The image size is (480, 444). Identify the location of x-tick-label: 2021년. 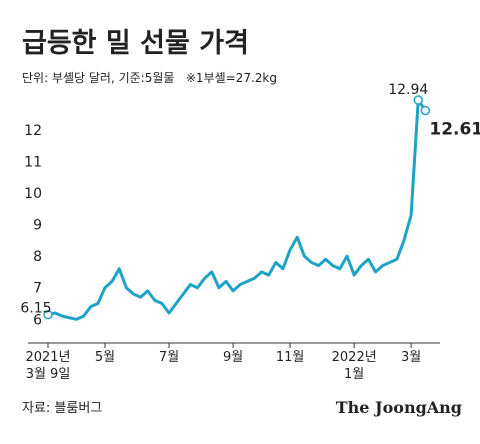
(47, 357).